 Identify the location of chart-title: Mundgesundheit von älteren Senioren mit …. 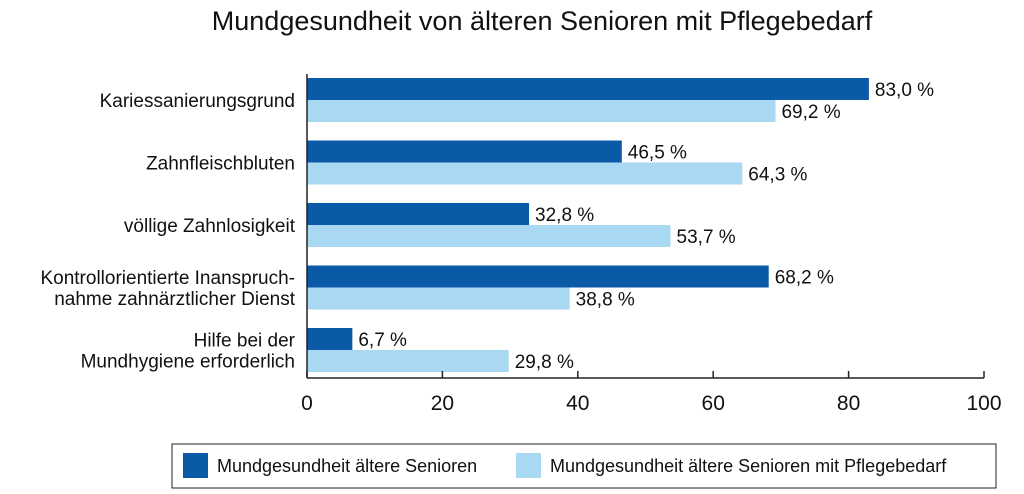
(542, 21).